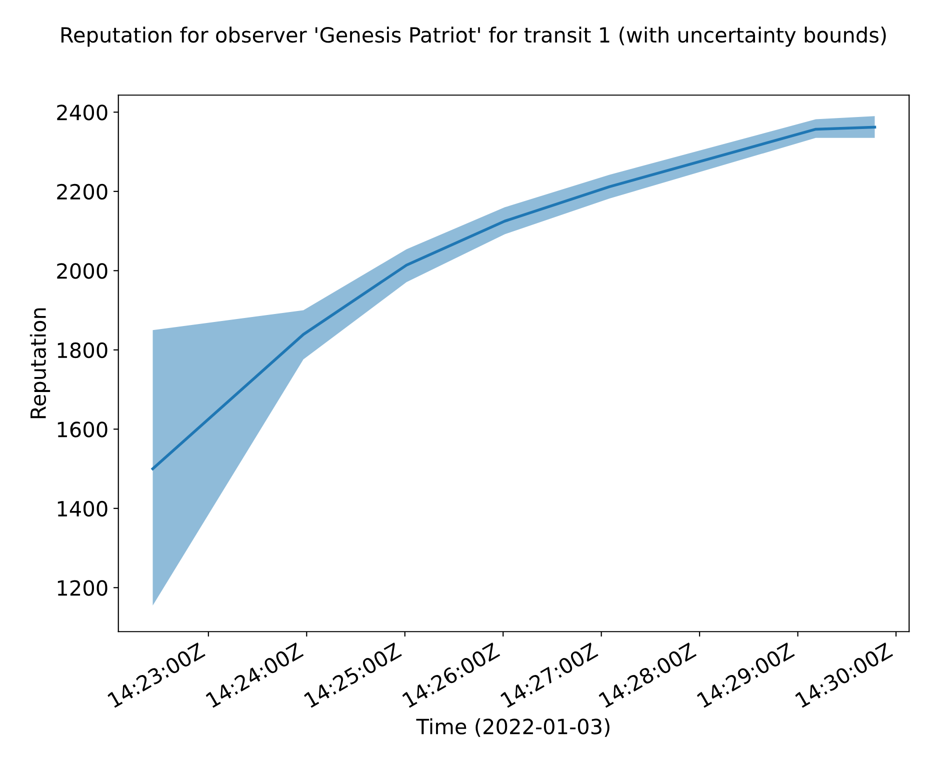 The width and height of the screenshot is (947, 761). What do you see at coordinates (83, 588) in the screenshot?
I see `y-tick-label: 1200` at bounding box center [83, 588].